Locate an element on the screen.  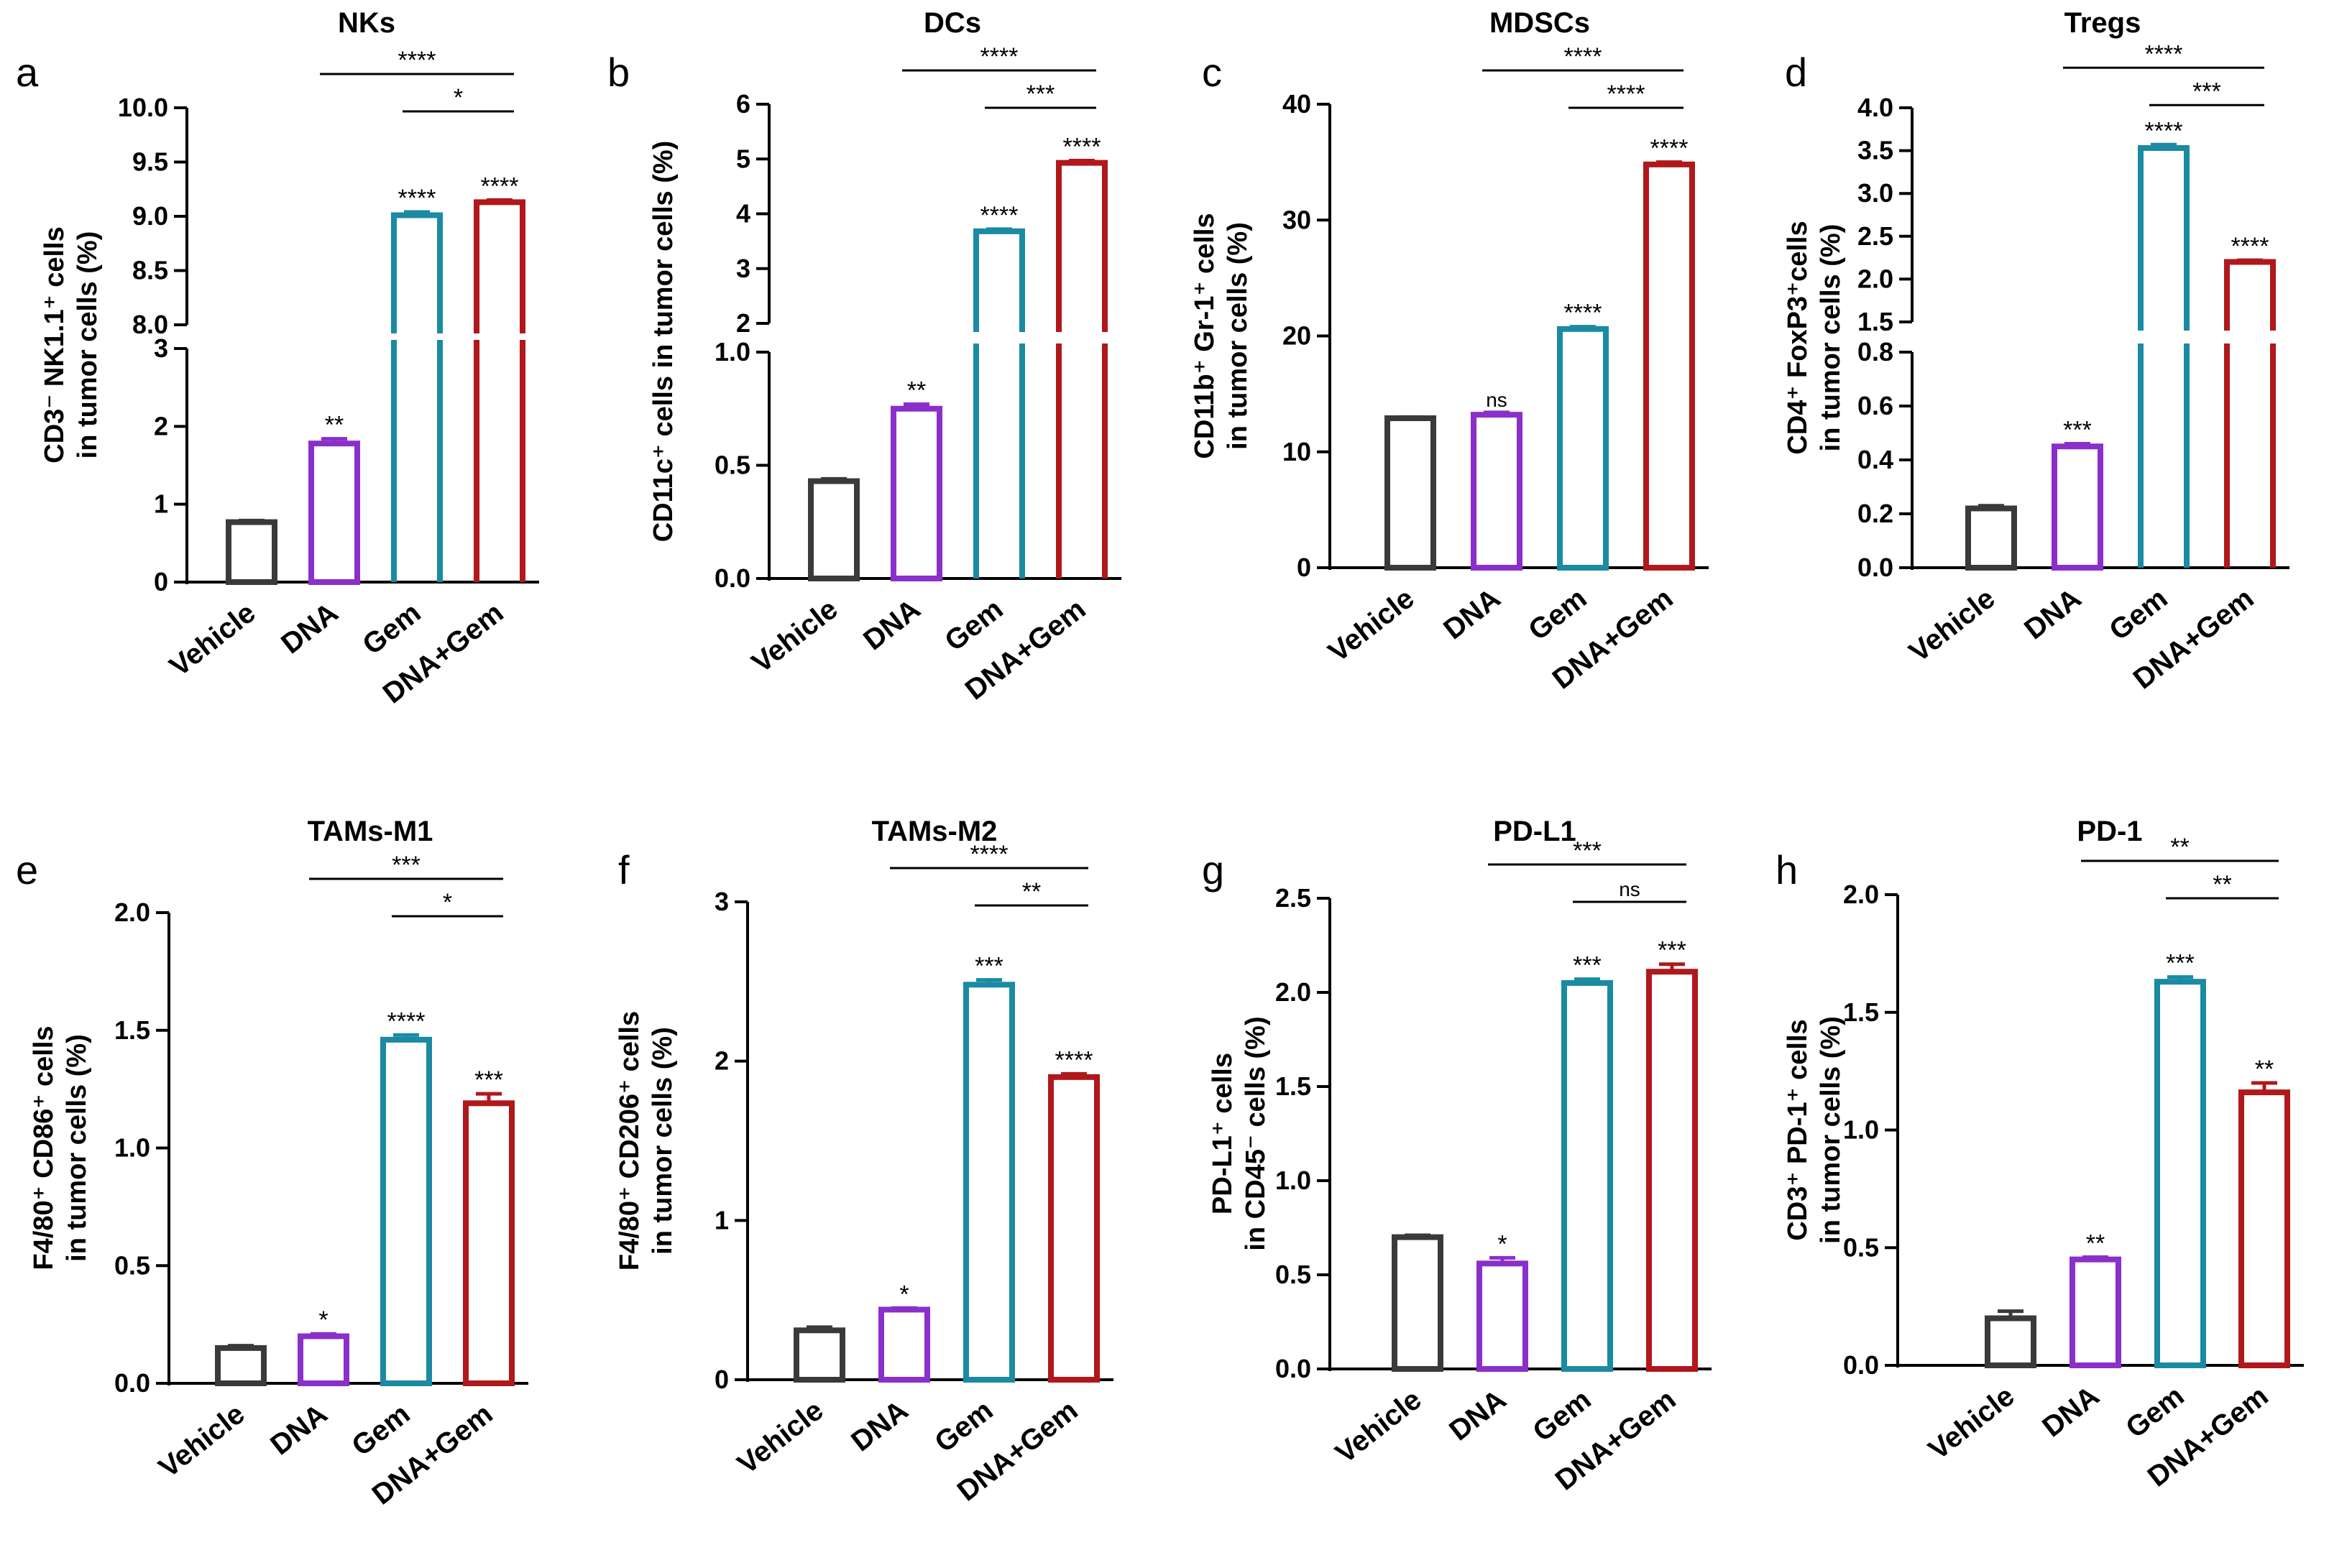
y-tick-label: 3 is located at coordinates (161, 348).